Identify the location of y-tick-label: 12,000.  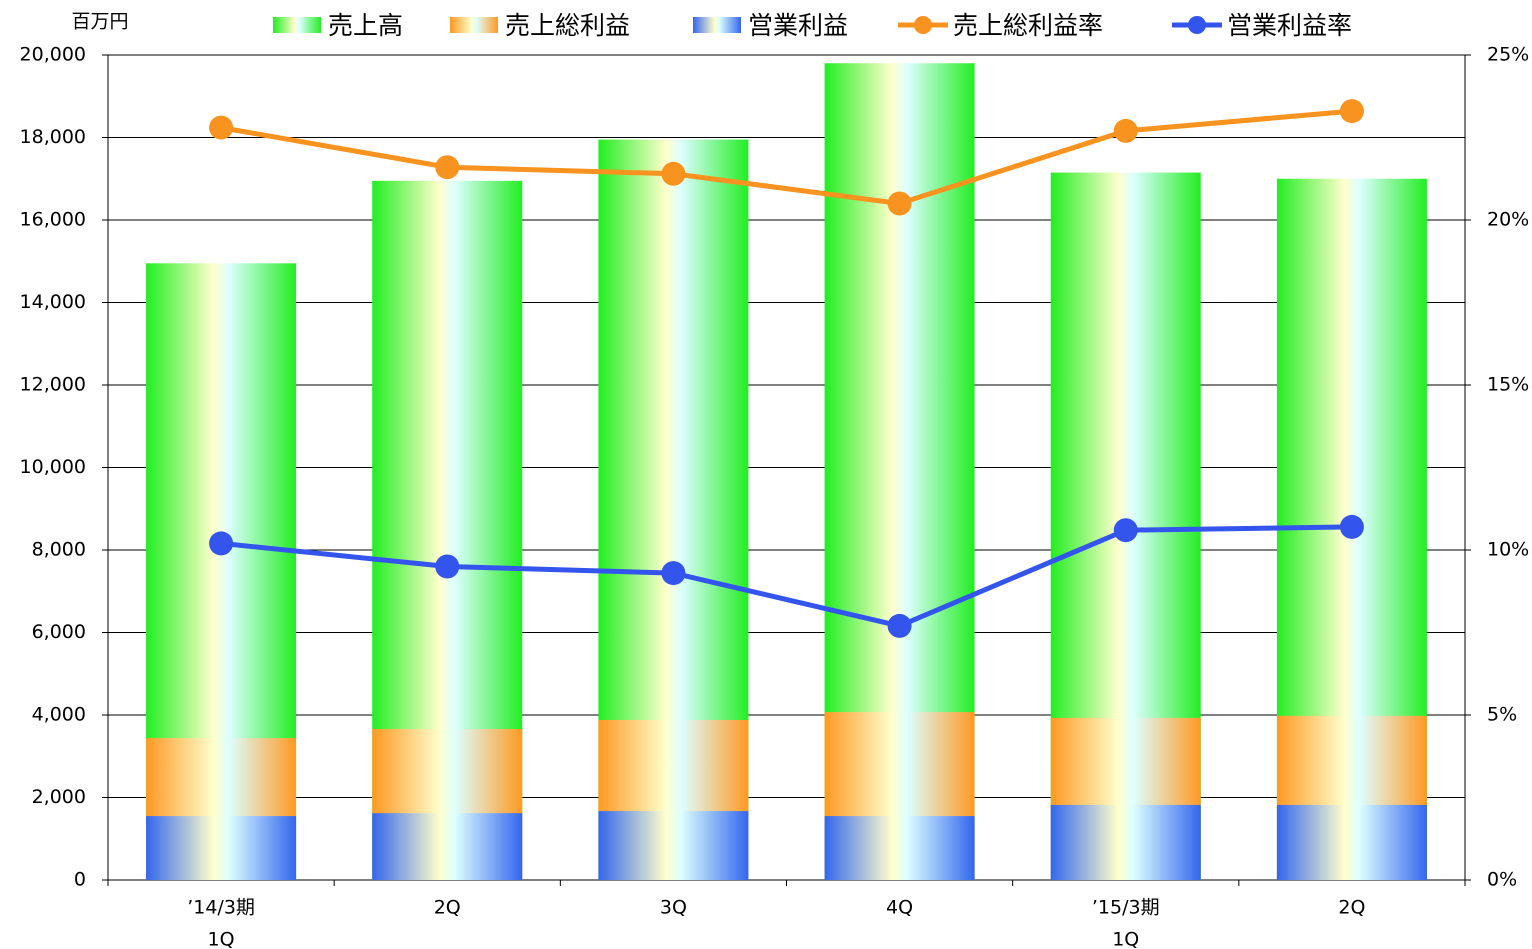
(53, 385).